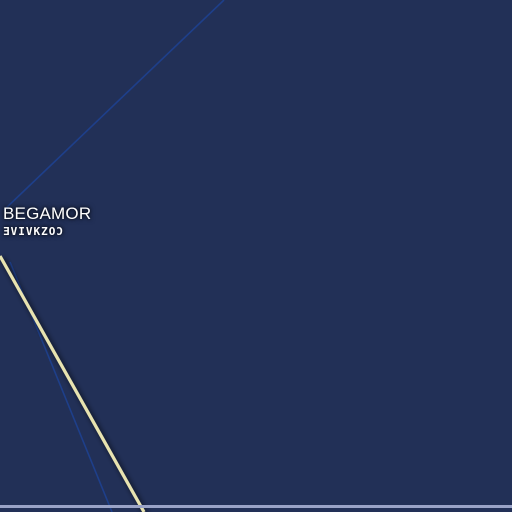  Describe the element at coordinates (73, 383) in the screenshot. I see `hyperspace-route` at that location.